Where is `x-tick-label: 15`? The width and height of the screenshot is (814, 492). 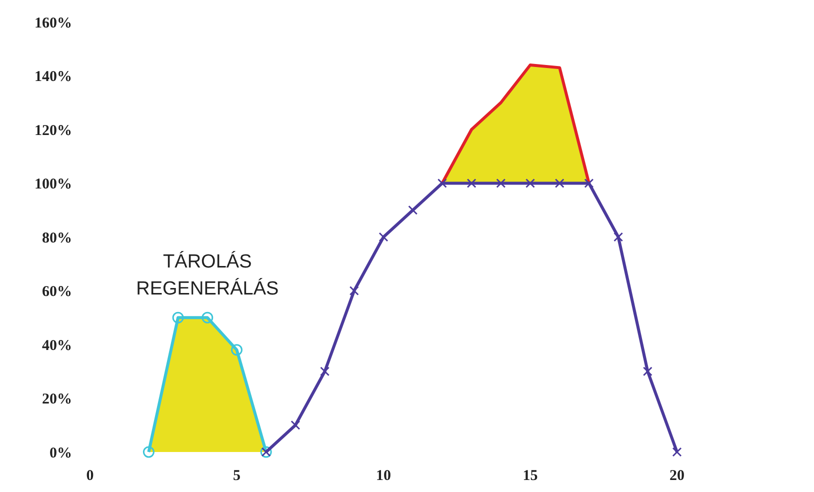 x-tick-label: 15 is located at coordinates (530, 476).